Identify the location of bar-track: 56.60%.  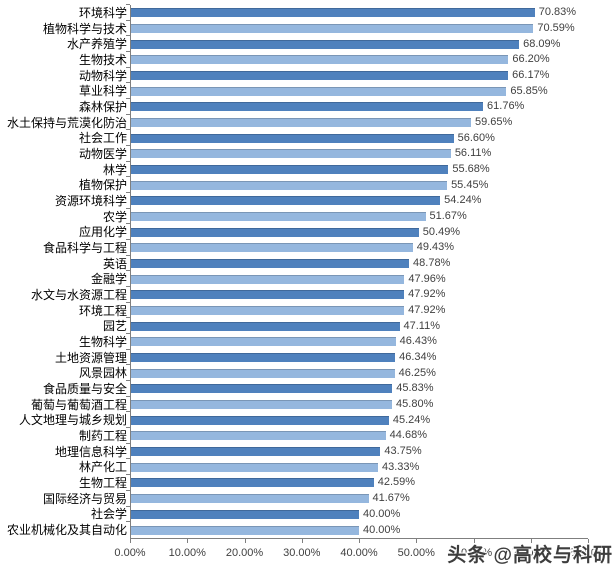
(356, 138).